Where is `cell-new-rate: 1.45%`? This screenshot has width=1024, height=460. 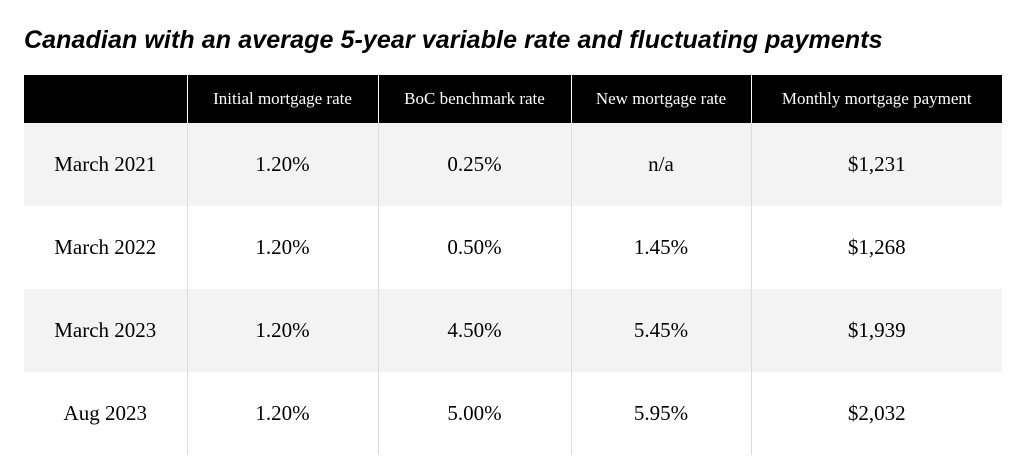
cell-new-rate: 1.45% is located at coordinates (660, 247).